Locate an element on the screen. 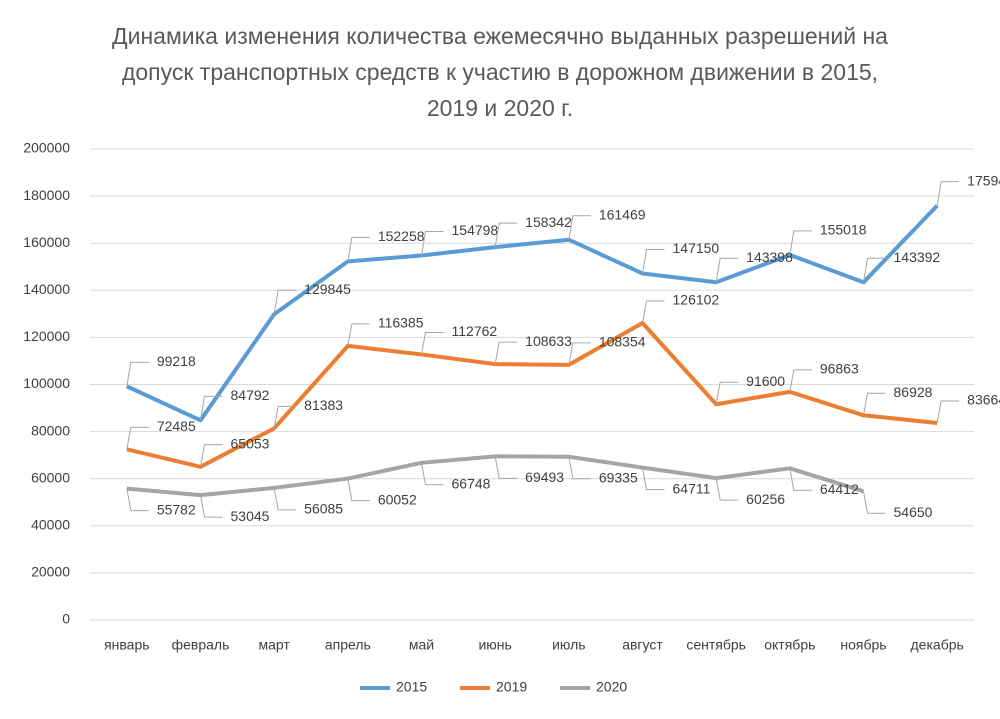 This screenshot has width=1000, height=719. x-tick-label: март is located at coordinates (275, 645).